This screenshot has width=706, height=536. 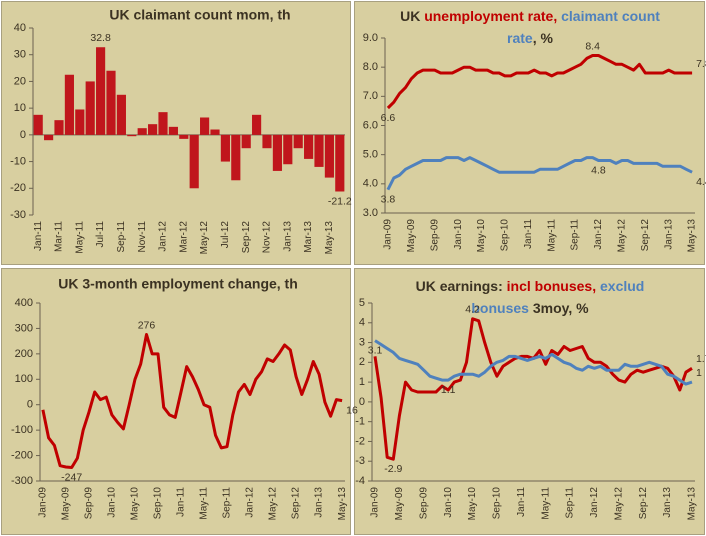 What do you see at coordinates (24, 328) in the screenshot?
I see `y-tick-label: 300` at bounding box center [24, 328].